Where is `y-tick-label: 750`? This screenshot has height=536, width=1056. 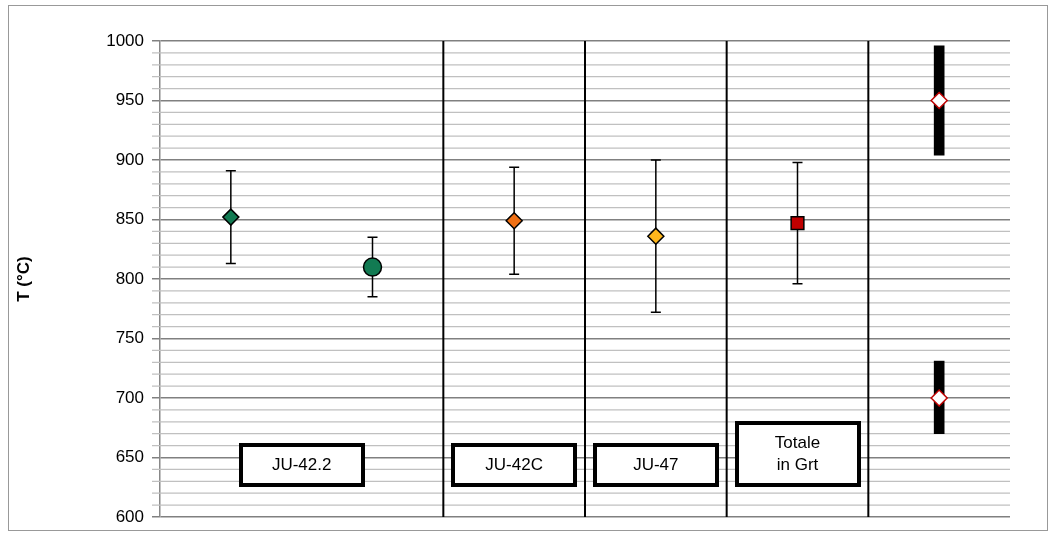
y-tick-label: 750 is located at coordinates (129, 338).